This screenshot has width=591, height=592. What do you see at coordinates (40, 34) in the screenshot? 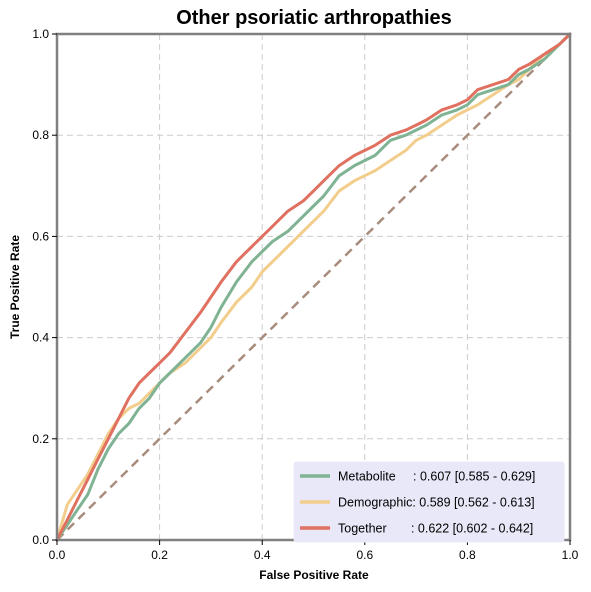
I see `y-tick-label: 1.0` at bounding box center [40, 34].